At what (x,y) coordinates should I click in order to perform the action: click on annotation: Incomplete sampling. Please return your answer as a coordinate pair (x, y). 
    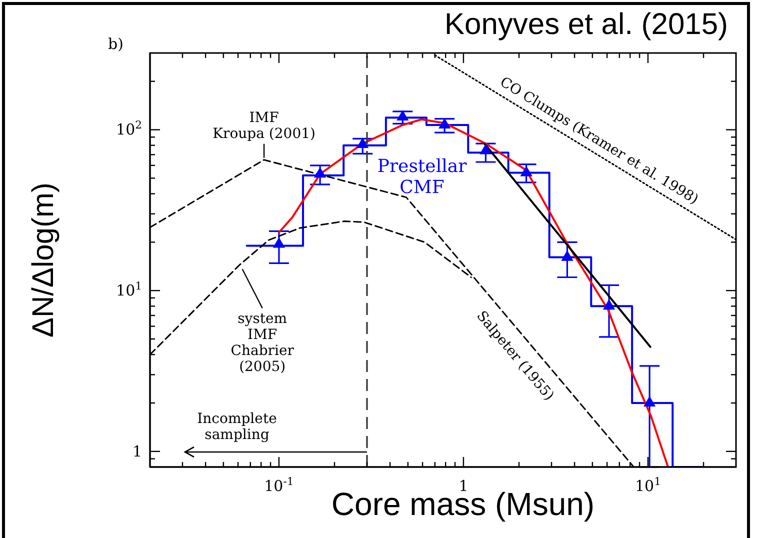
    Looking at the image, I should click on (237, 426).